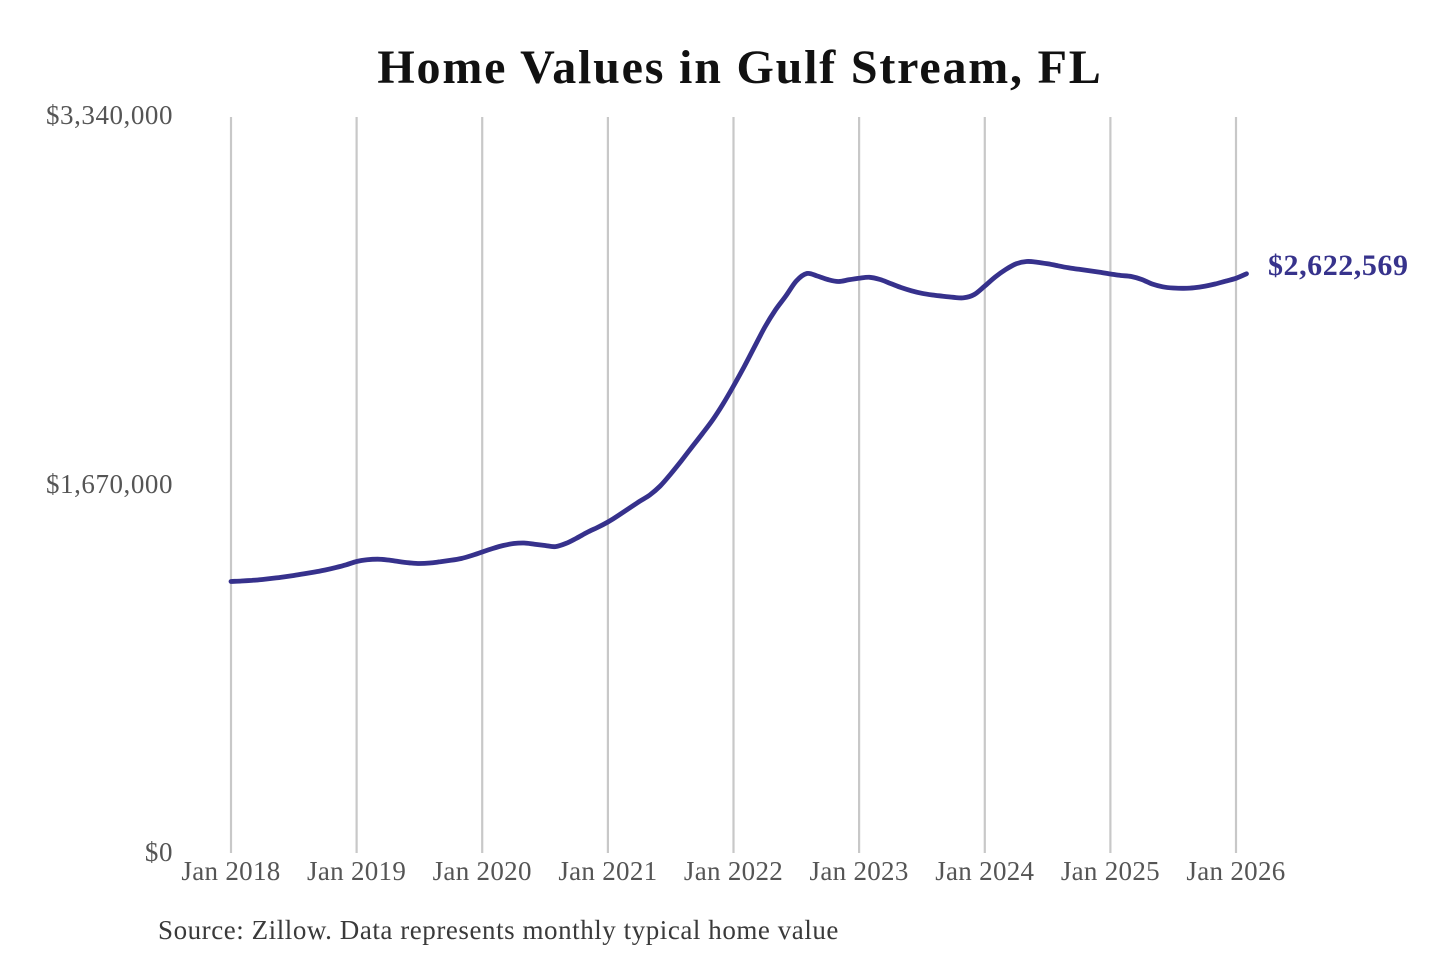 The image size is (1440, 960). I want to click on svg-text: Jan 2024, so click(984, 871).